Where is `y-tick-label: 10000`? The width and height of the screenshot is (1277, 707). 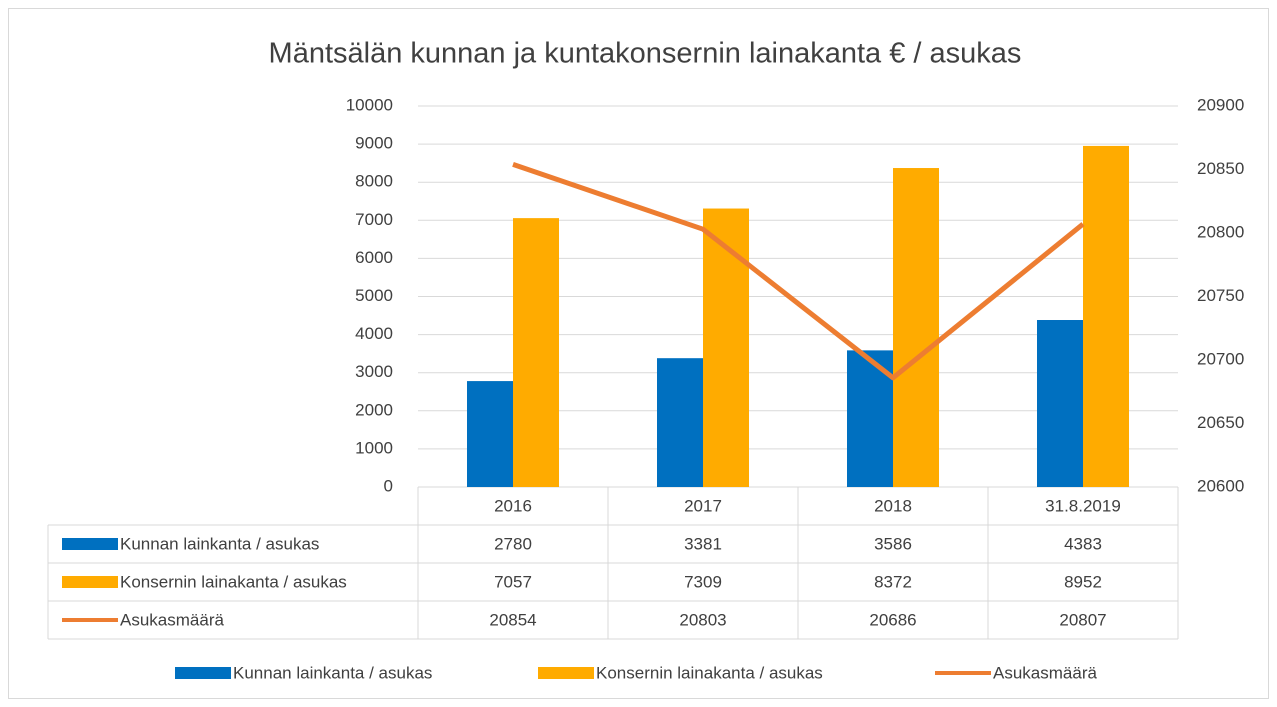
y-tick-label: 10000 is located at coordinates (369, 104).